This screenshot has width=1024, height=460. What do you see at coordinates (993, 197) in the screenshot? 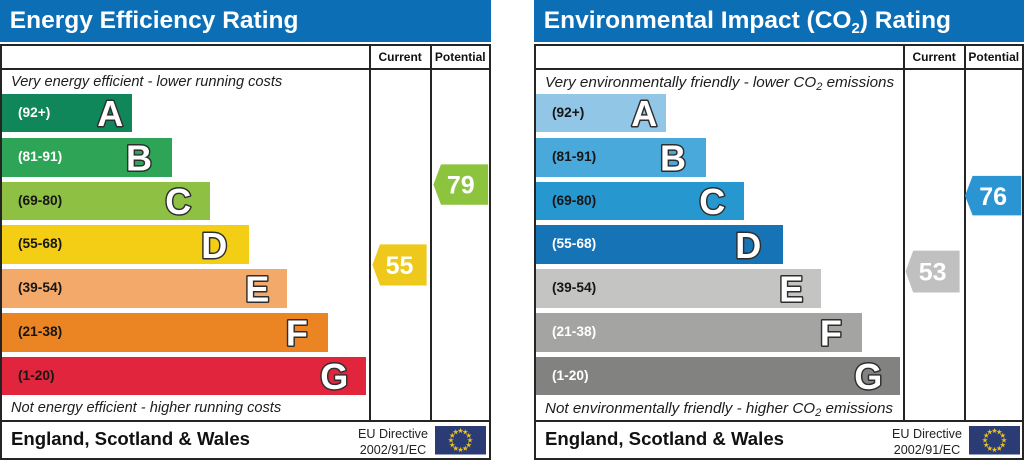
I see `svg-text: 76` at bounding box center [993, 197].